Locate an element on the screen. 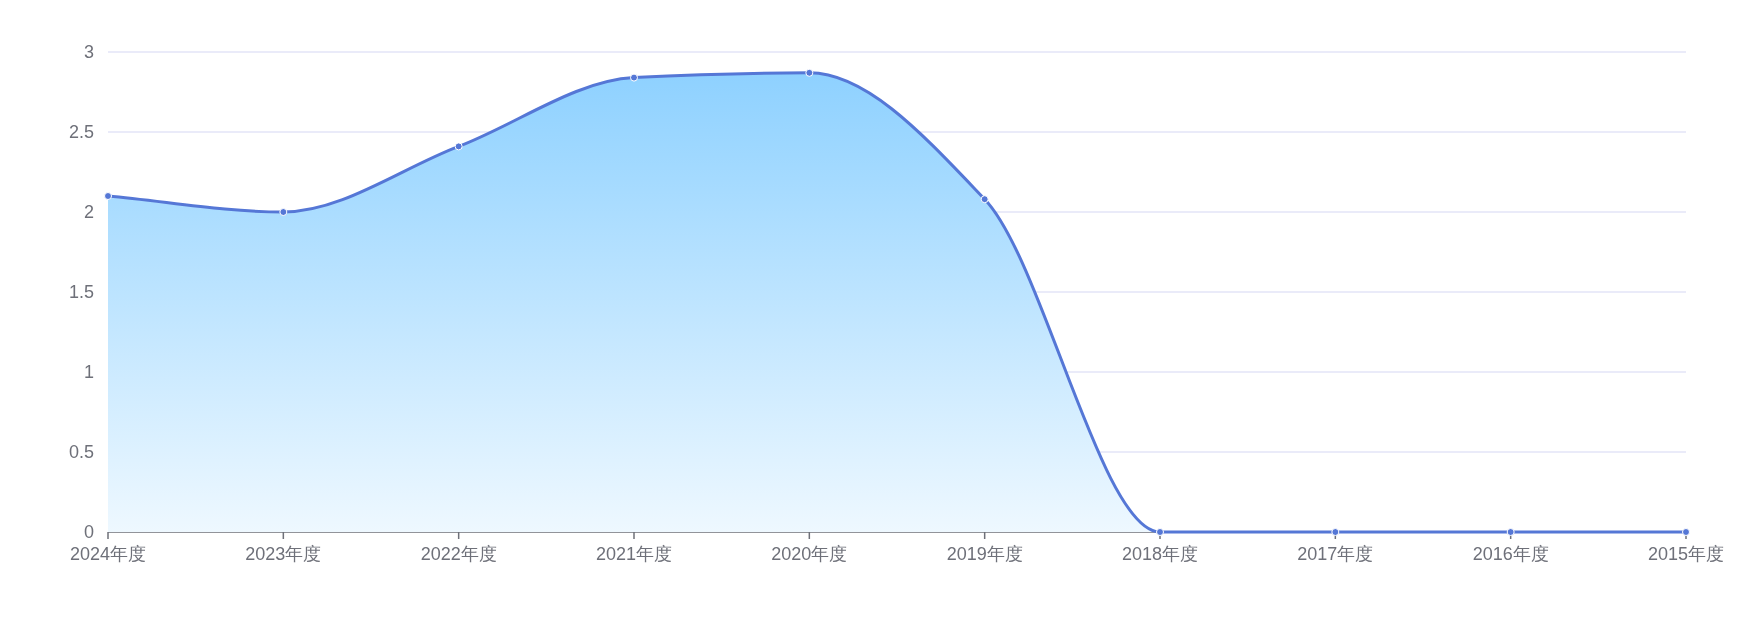  y-tick-label: 2.5 is located at coordinates (81, 132).